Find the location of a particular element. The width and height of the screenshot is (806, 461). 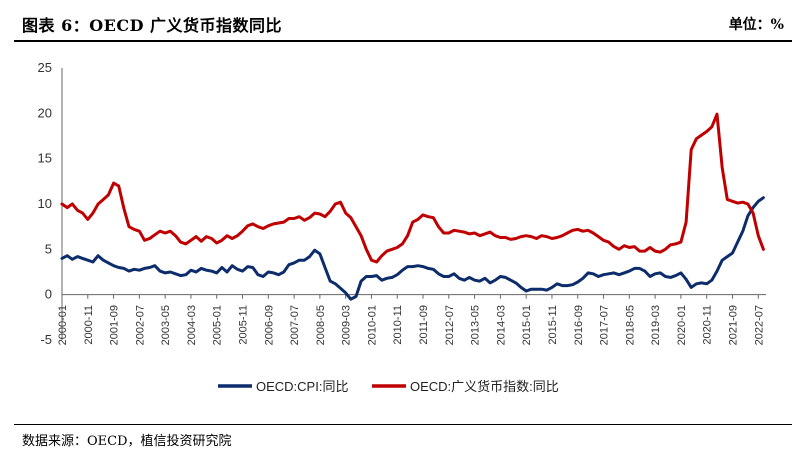

y-tick-label-5: 20 is located at coordinates (45, 112).